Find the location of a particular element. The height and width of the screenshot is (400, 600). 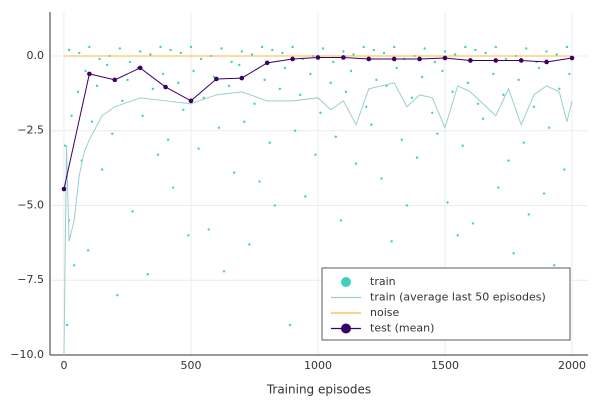

legend-label: noise is located at coordinates (384, 312).